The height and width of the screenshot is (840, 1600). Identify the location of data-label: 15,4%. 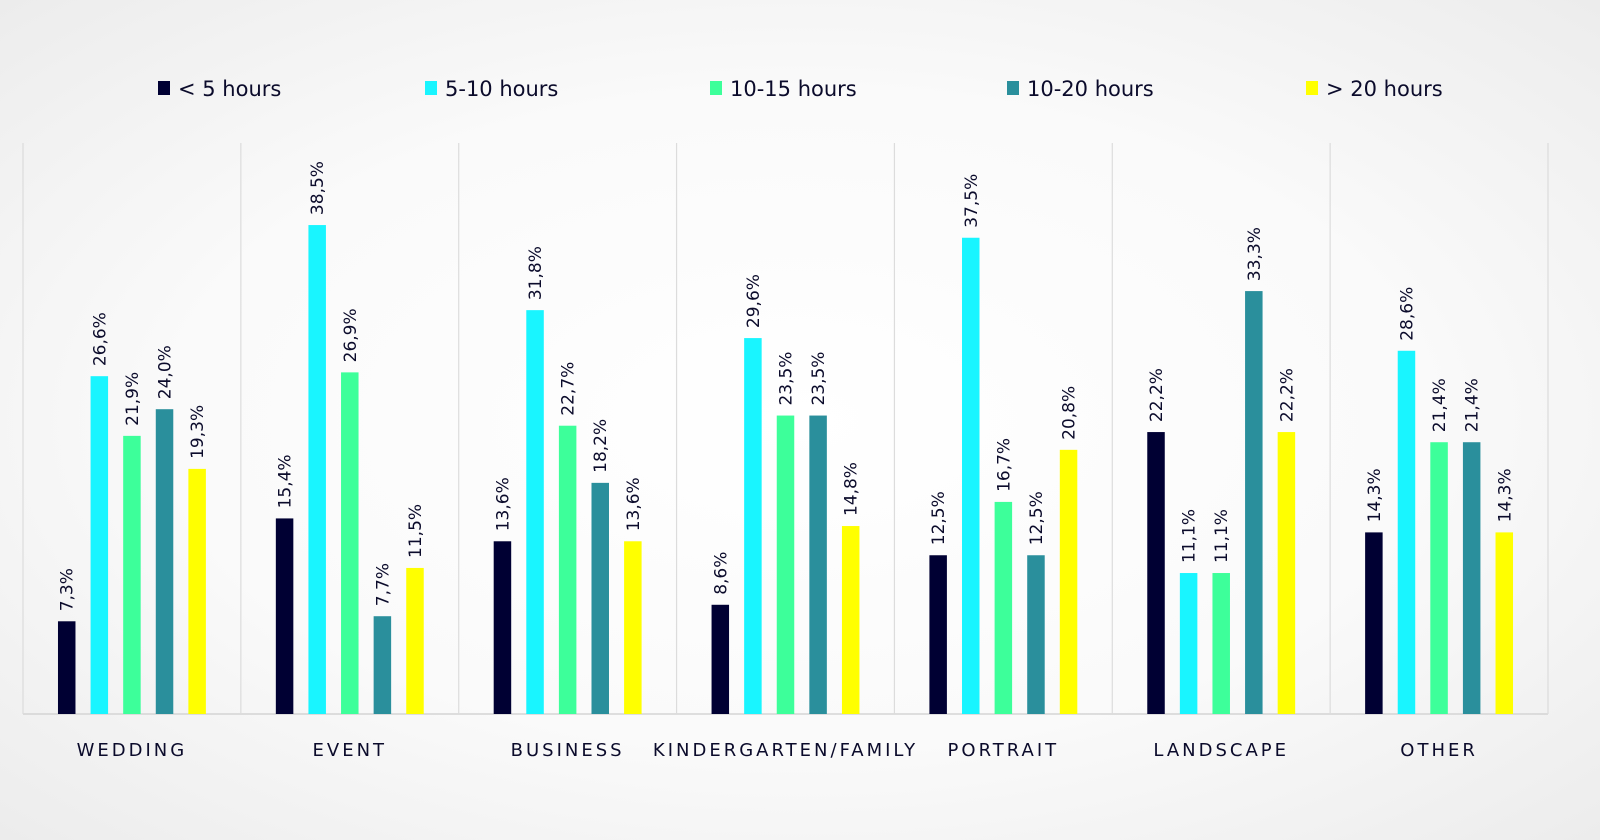
(286, 481).